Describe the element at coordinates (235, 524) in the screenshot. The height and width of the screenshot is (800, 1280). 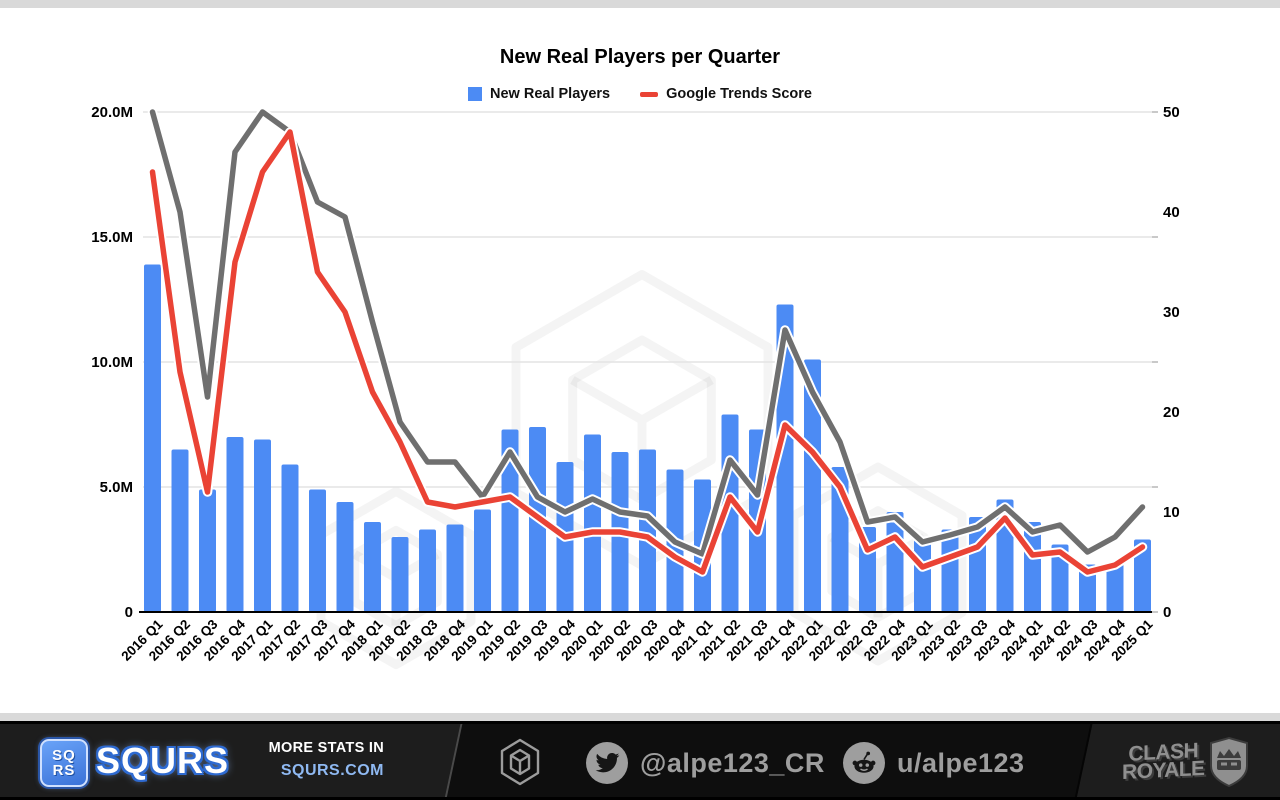
I see `bar-2016 Q4` at that location.